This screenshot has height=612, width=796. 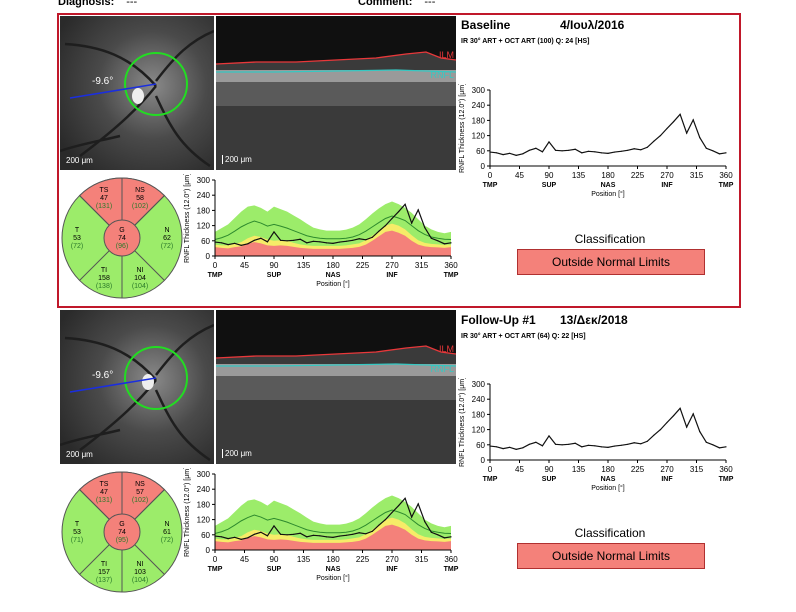 I want to click on sector-g-name: G, so click(x=121, y=524).